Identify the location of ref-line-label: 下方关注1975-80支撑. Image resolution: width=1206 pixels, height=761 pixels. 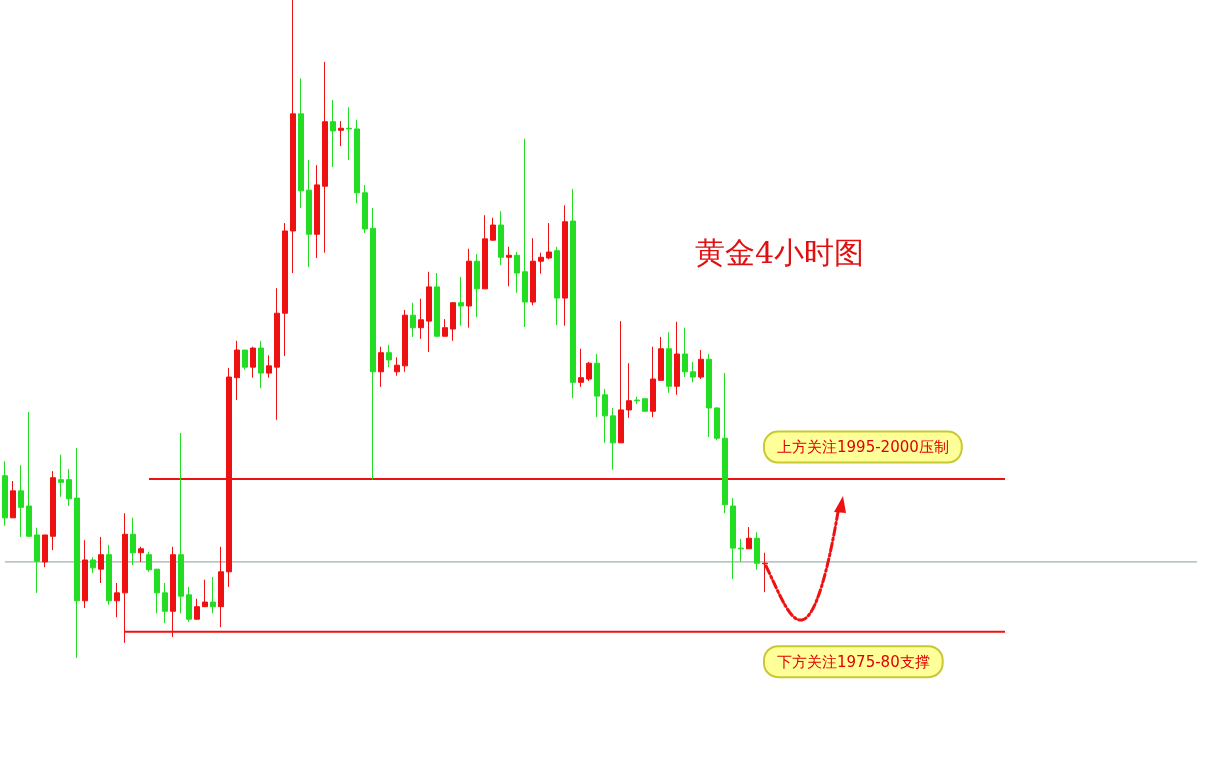
(853, 661).